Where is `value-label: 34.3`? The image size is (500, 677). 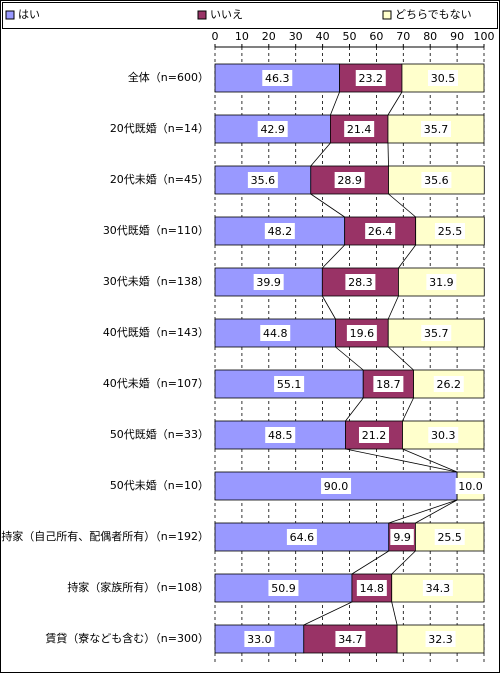 value-label: 34.3 is located at coordinates (438, 588).